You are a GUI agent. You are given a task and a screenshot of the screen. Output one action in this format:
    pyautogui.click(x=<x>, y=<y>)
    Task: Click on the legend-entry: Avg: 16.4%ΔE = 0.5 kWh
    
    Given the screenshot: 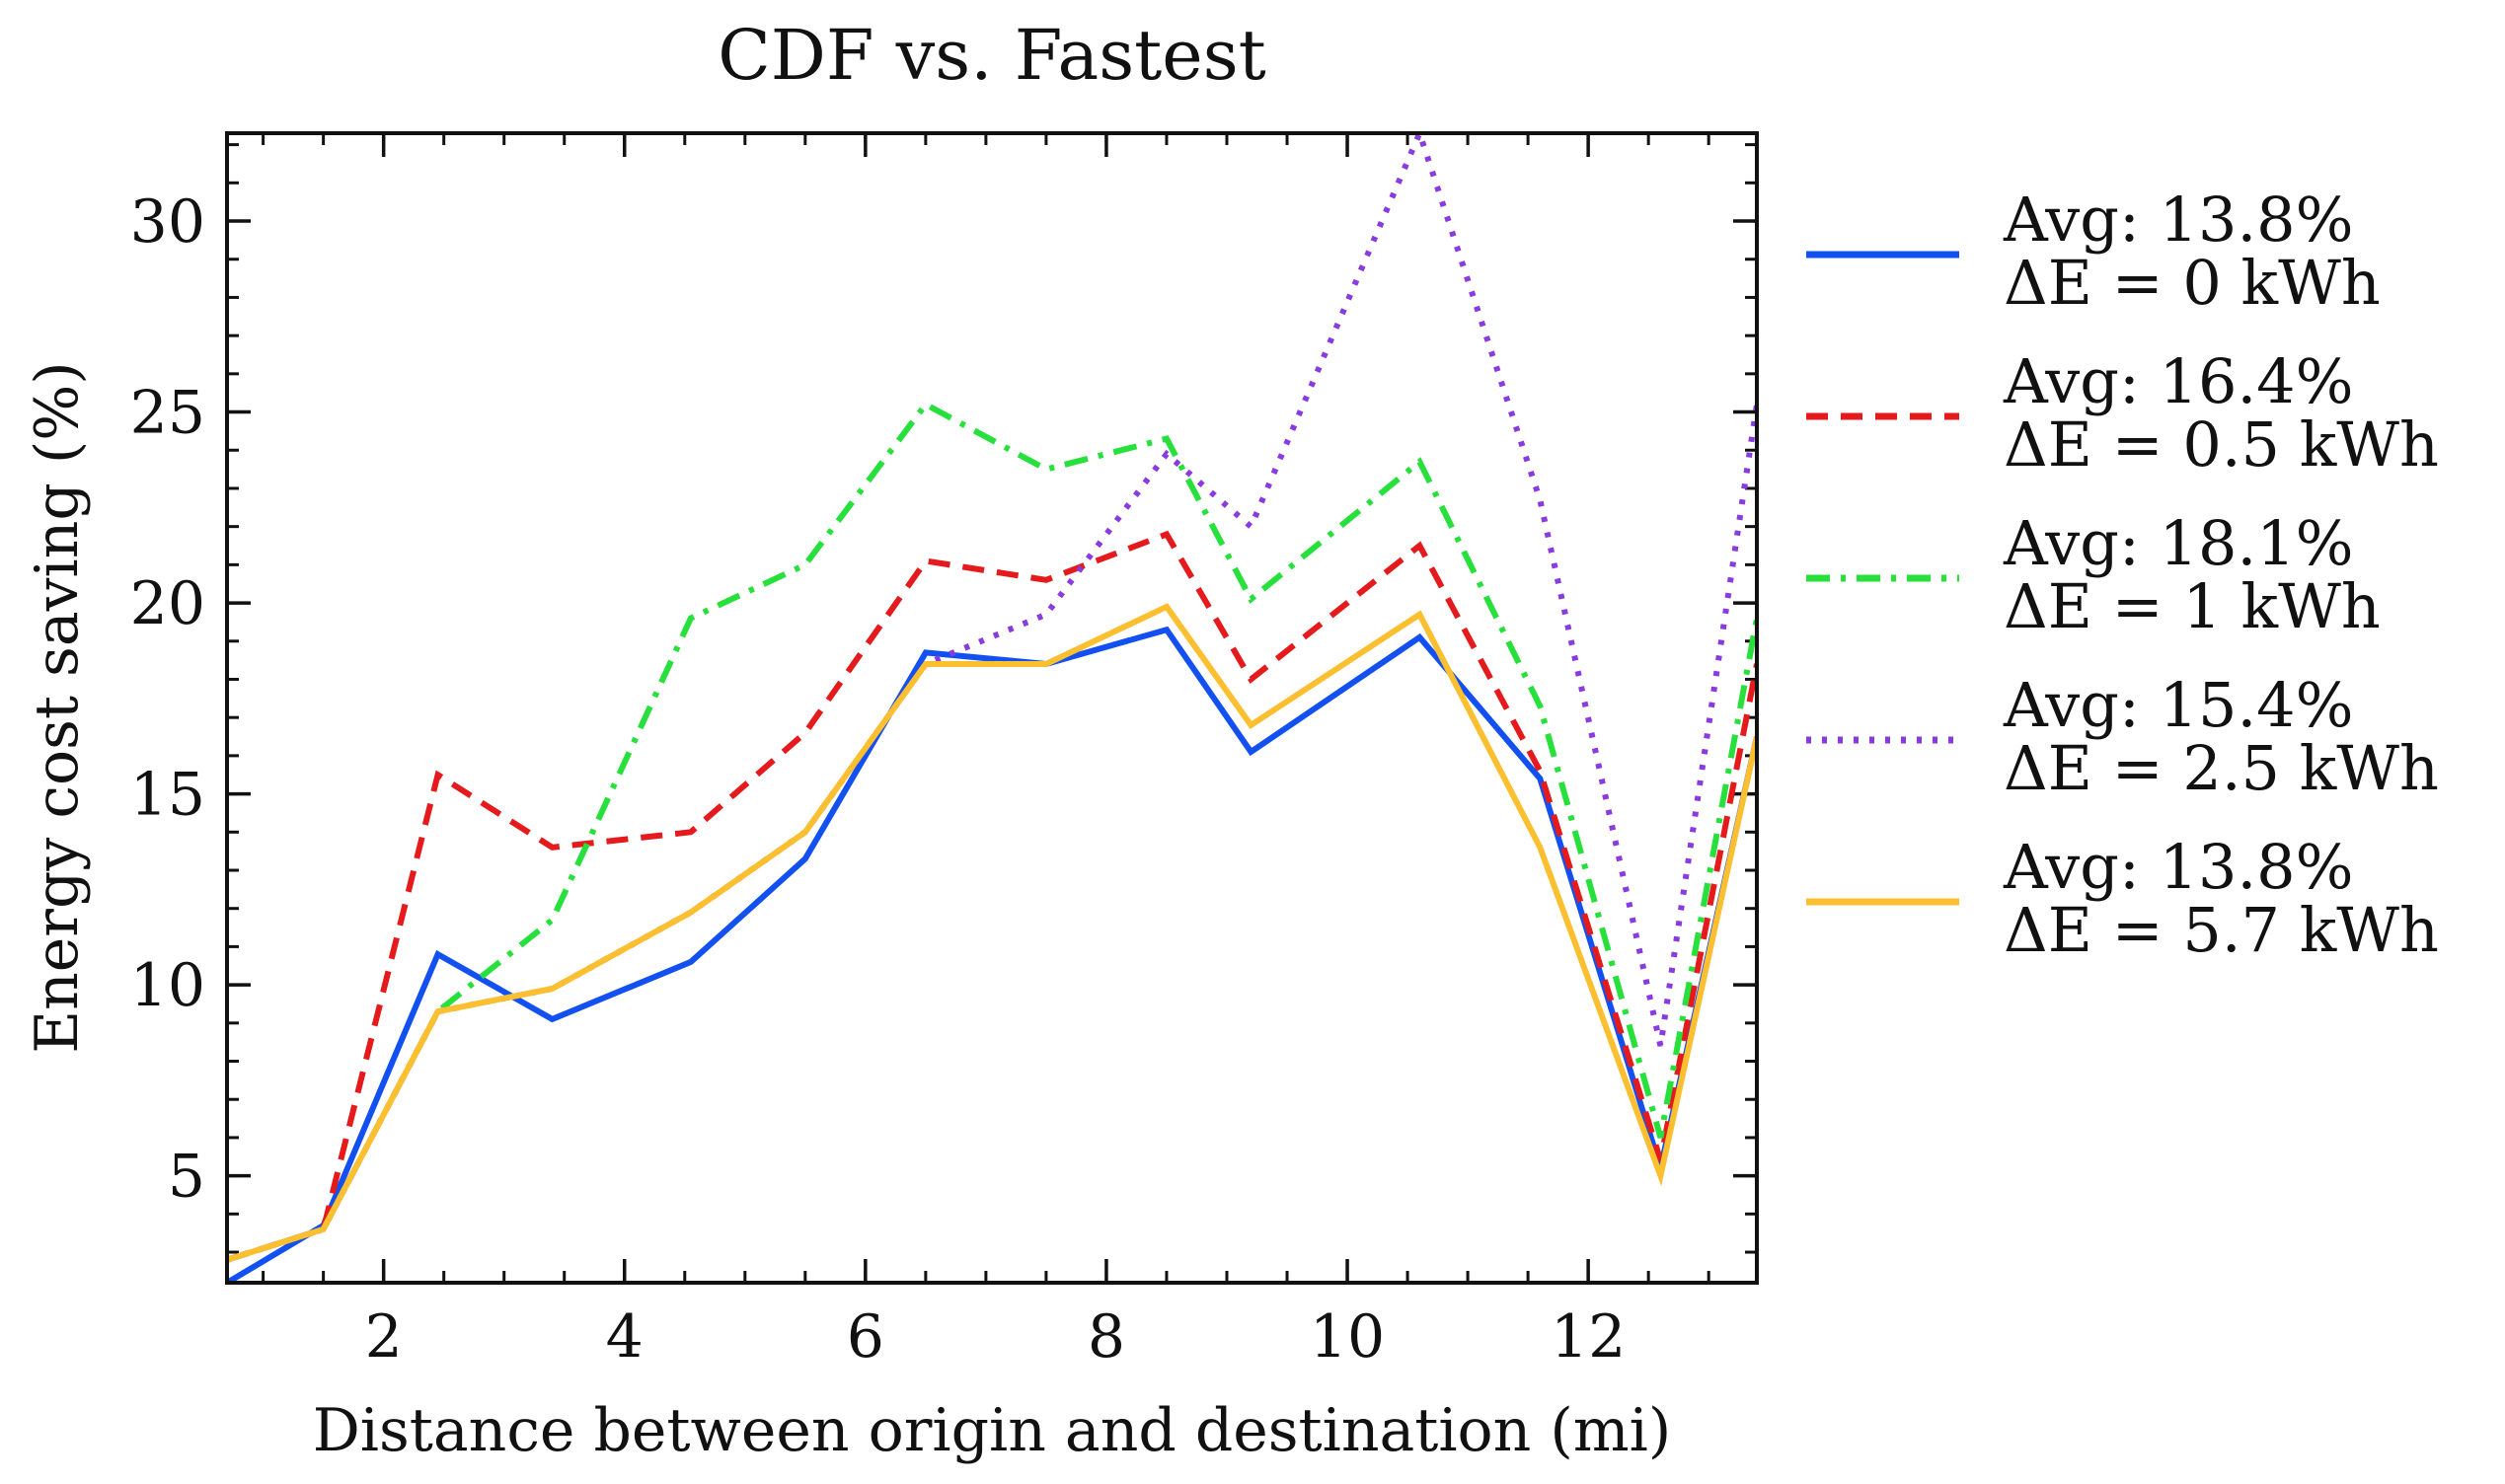 What is the action you would take?
    pyautogui.click(x=2122, y=413)
    